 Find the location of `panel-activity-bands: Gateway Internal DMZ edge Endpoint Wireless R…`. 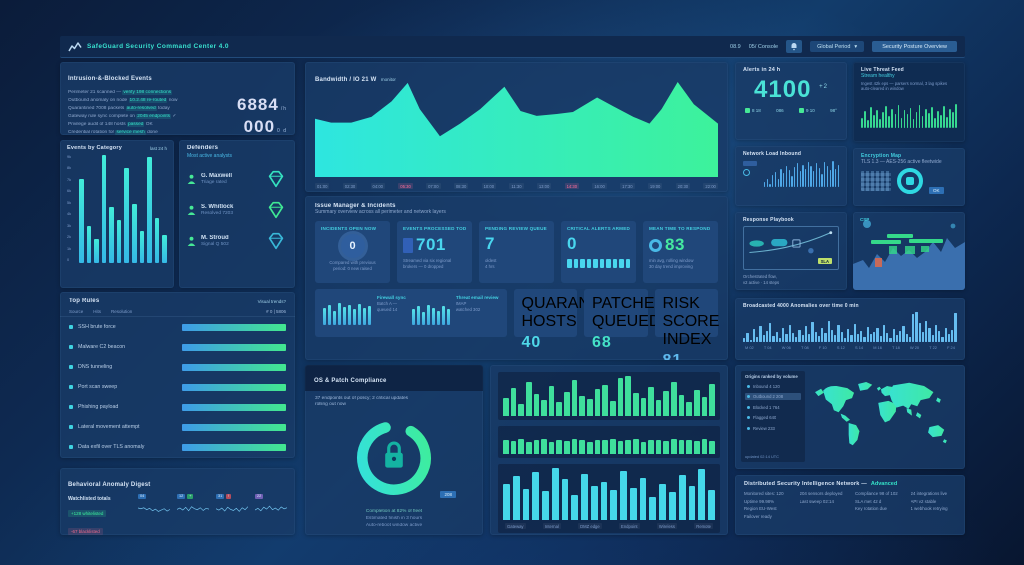

panel-activity-bands: Gateway Internal DMZ edge Endpoint Wireless R… is located at coordinates (609, 450).